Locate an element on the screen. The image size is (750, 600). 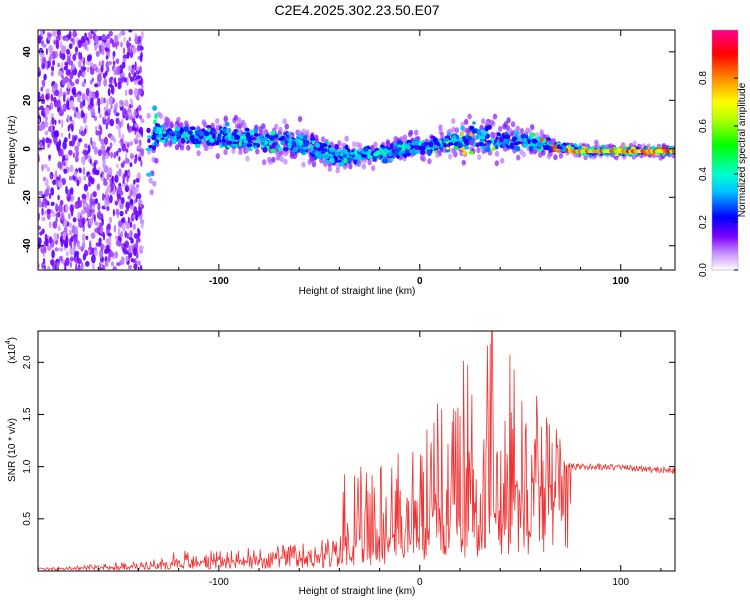
spectrogram-ylabel: Frequency (Hz) is located at coordinates (12, 150).